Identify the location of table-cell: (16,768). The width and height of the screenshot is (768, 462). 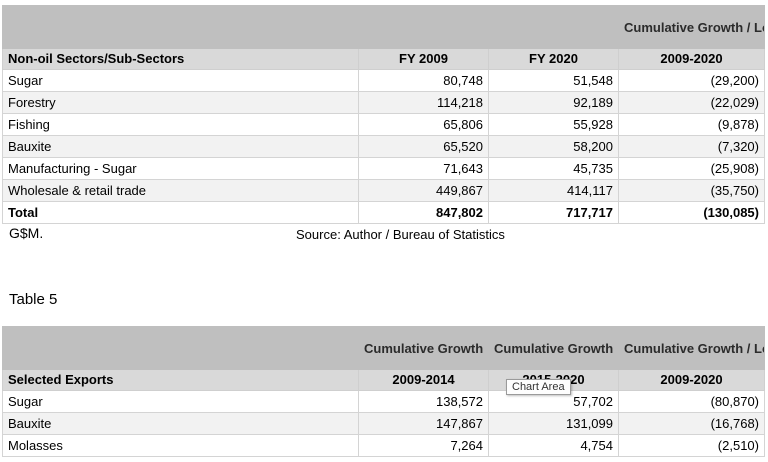
(691, 423).